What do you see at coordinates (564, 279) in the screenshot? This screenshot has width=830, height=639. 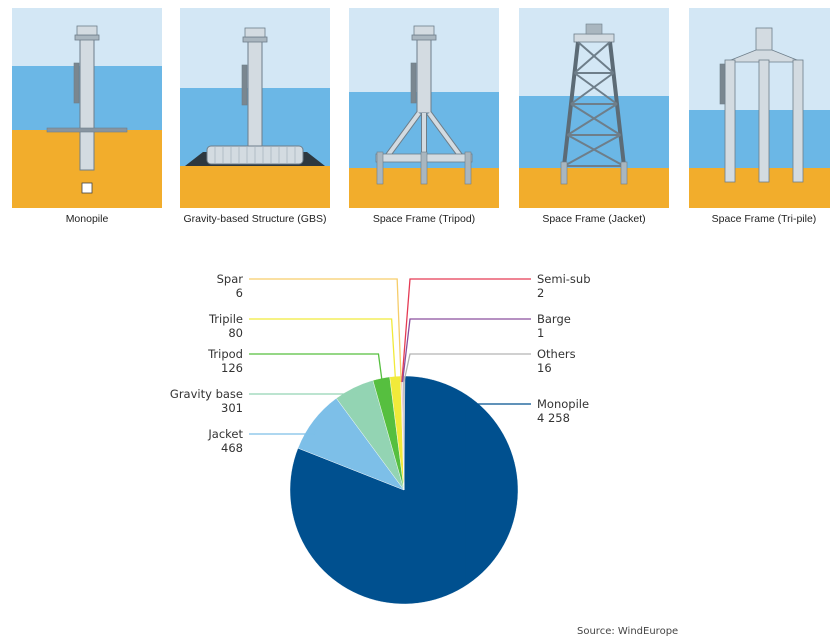 I see `pie-label-name: Semi-sub` at bounding box center [564, 279].